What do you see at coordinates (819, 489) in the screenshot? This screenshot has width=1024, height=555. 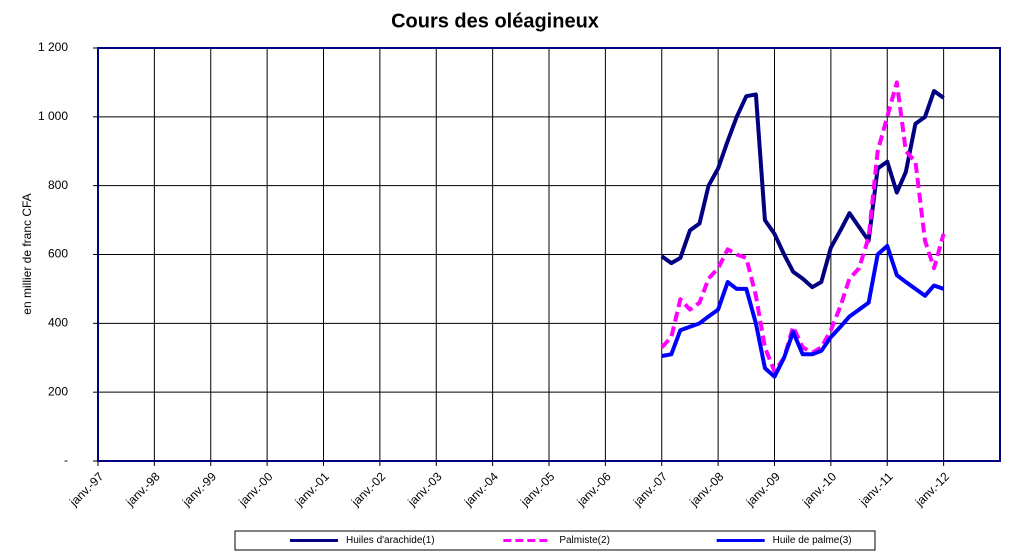 I see `x-tick-label: janv.-10` at bounding box center [819, 489].